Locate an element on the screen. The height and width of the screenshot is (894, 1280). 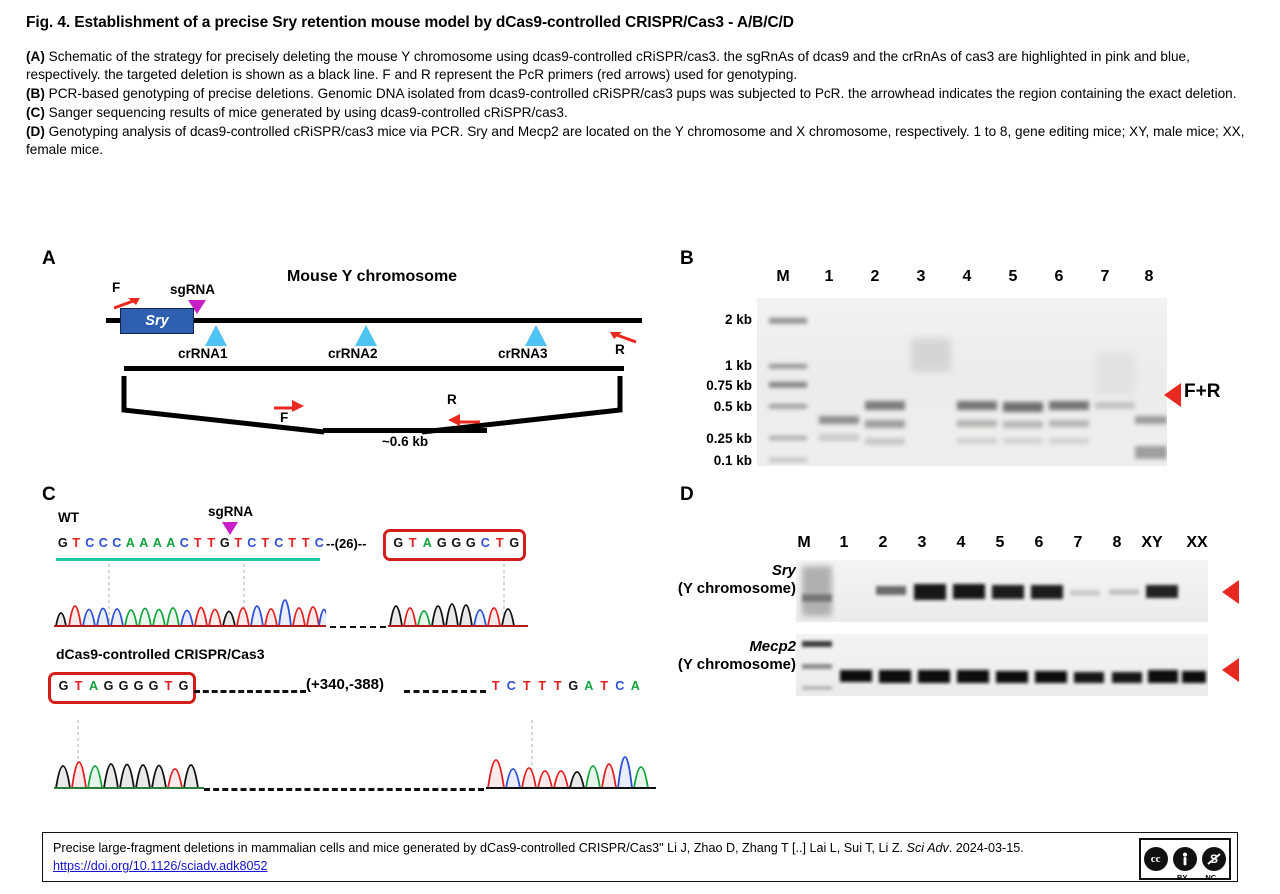
panel-b-gel-image is located at coordinates (962, 382).